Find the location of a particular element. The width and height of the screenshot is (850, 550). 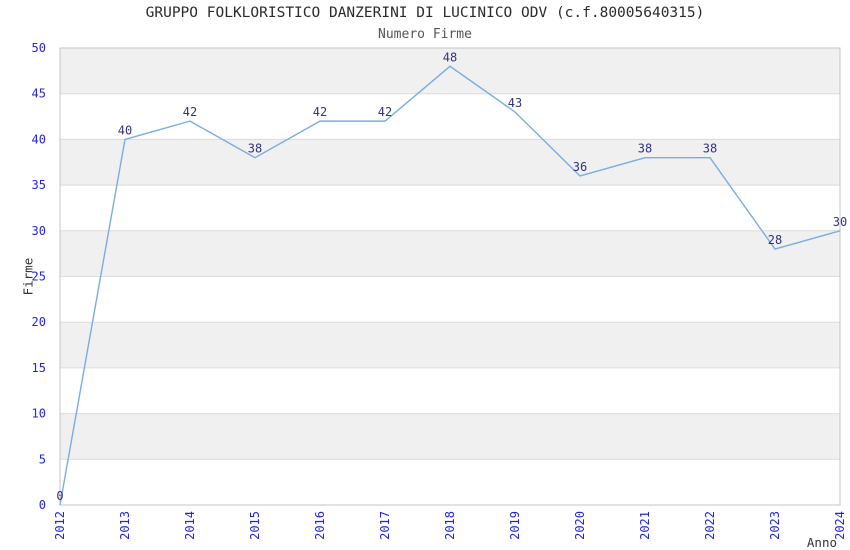

y-tick-label: 40 is located at coordinates (39, 139).